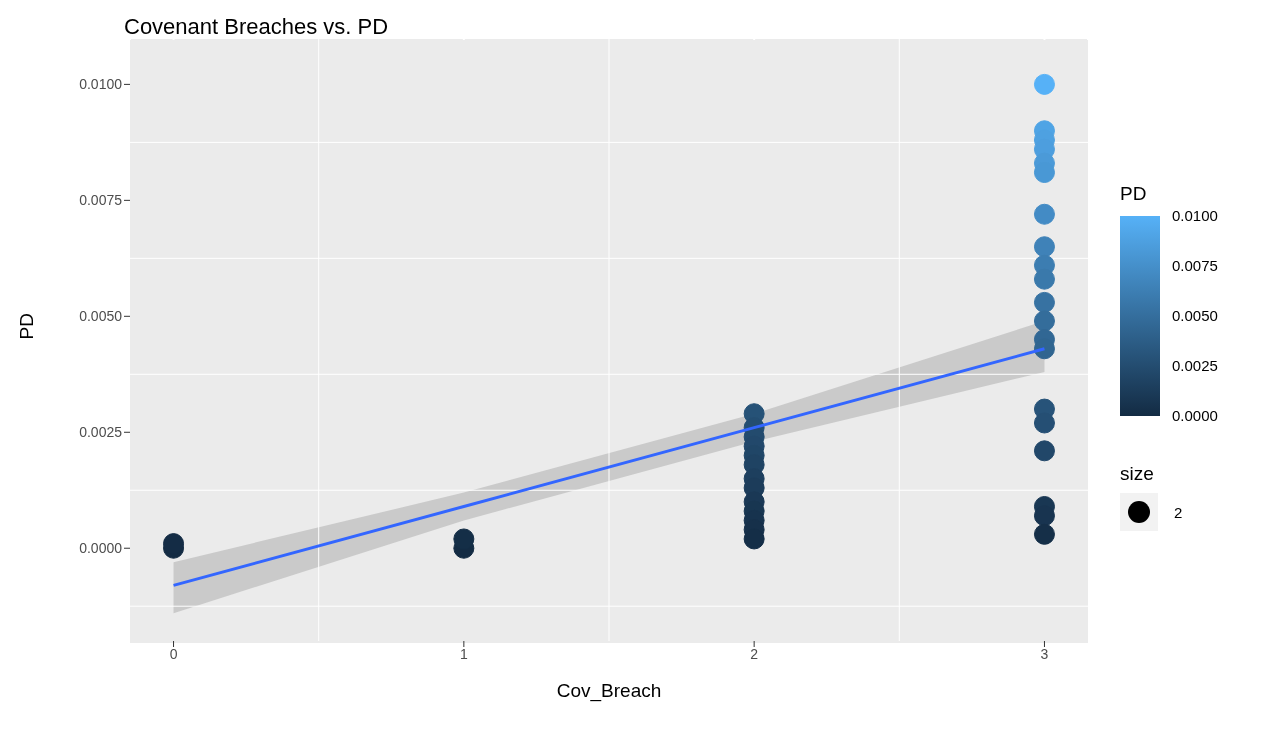  I want to click on color-bar-label: 0.0100, so click(1195, 216).